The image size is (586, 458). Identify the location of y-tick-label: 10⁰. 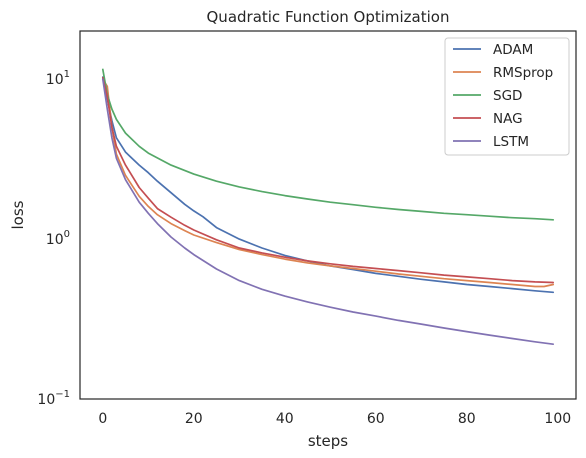
(58, 238).